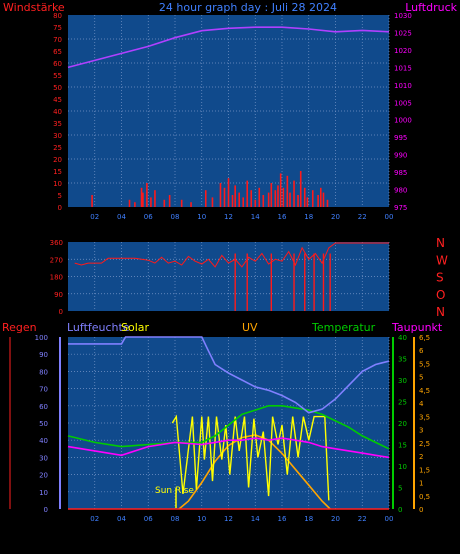  What do you see at coordinates (403, 86) in the screenshot?
I see `pressure-tick-label: 1010` at bounding box center [403, 86].